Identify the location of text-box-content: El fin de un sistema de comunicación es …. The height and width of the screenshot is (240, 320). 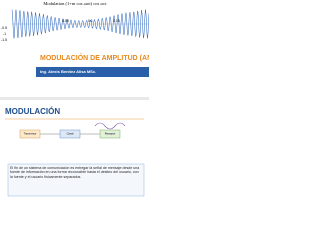
(75, 172).